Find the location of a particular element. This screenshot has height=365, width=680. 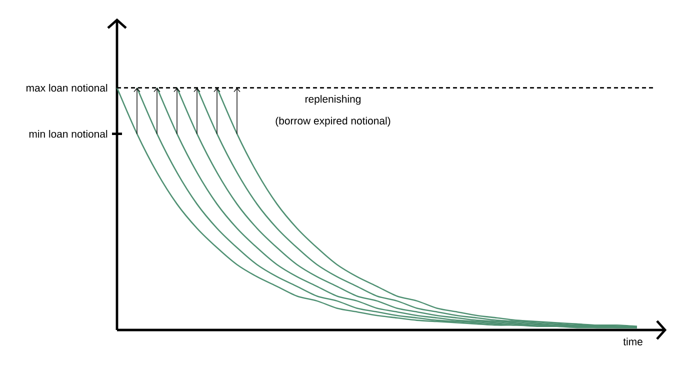

annotation: replenishing is located at coordinates (333, 100).